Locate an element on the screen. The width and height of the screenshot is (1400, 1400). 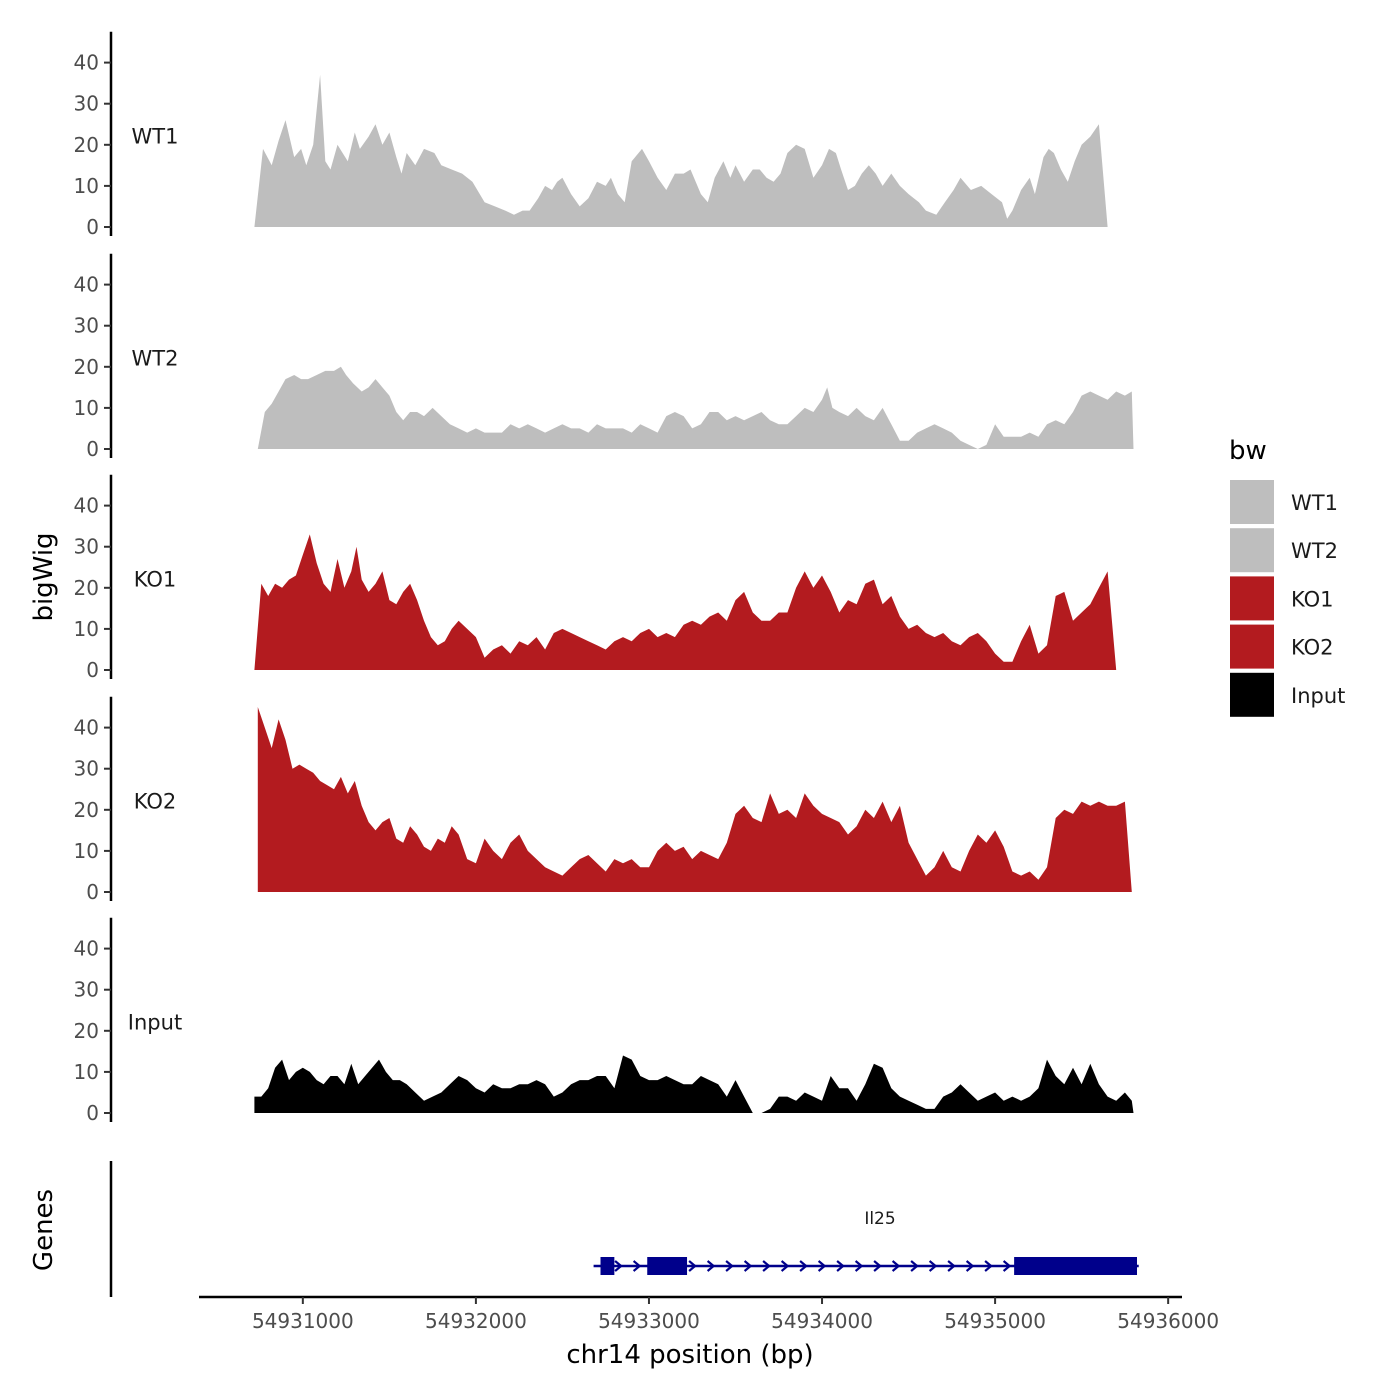
track-panel-ko2: 0 10 20 30 40 KO2 is located at coordinates (603, 800).